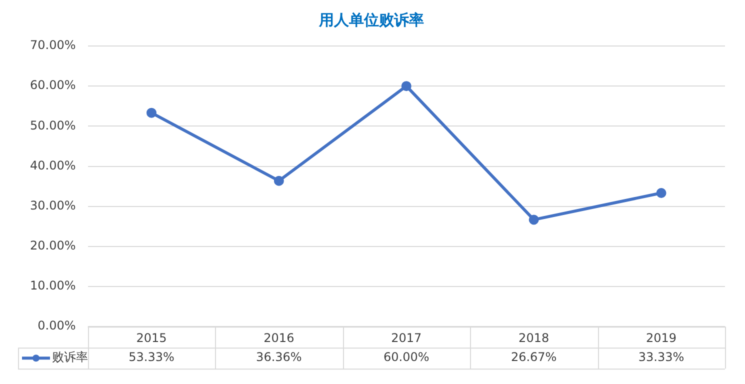 This screenshot has height=384, width=745. Describe the element at coordinates (371, 19) in the screenshot. I see `chart-title: 用人单位败诉率` at that location.